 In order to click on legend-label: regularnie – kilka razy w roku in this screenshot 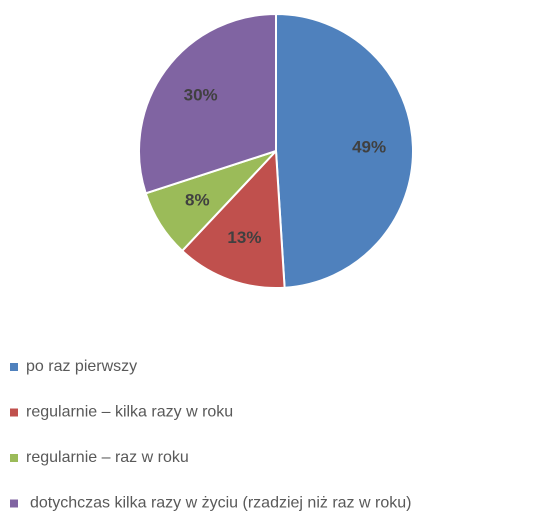, I will do `click(129, 412)`.